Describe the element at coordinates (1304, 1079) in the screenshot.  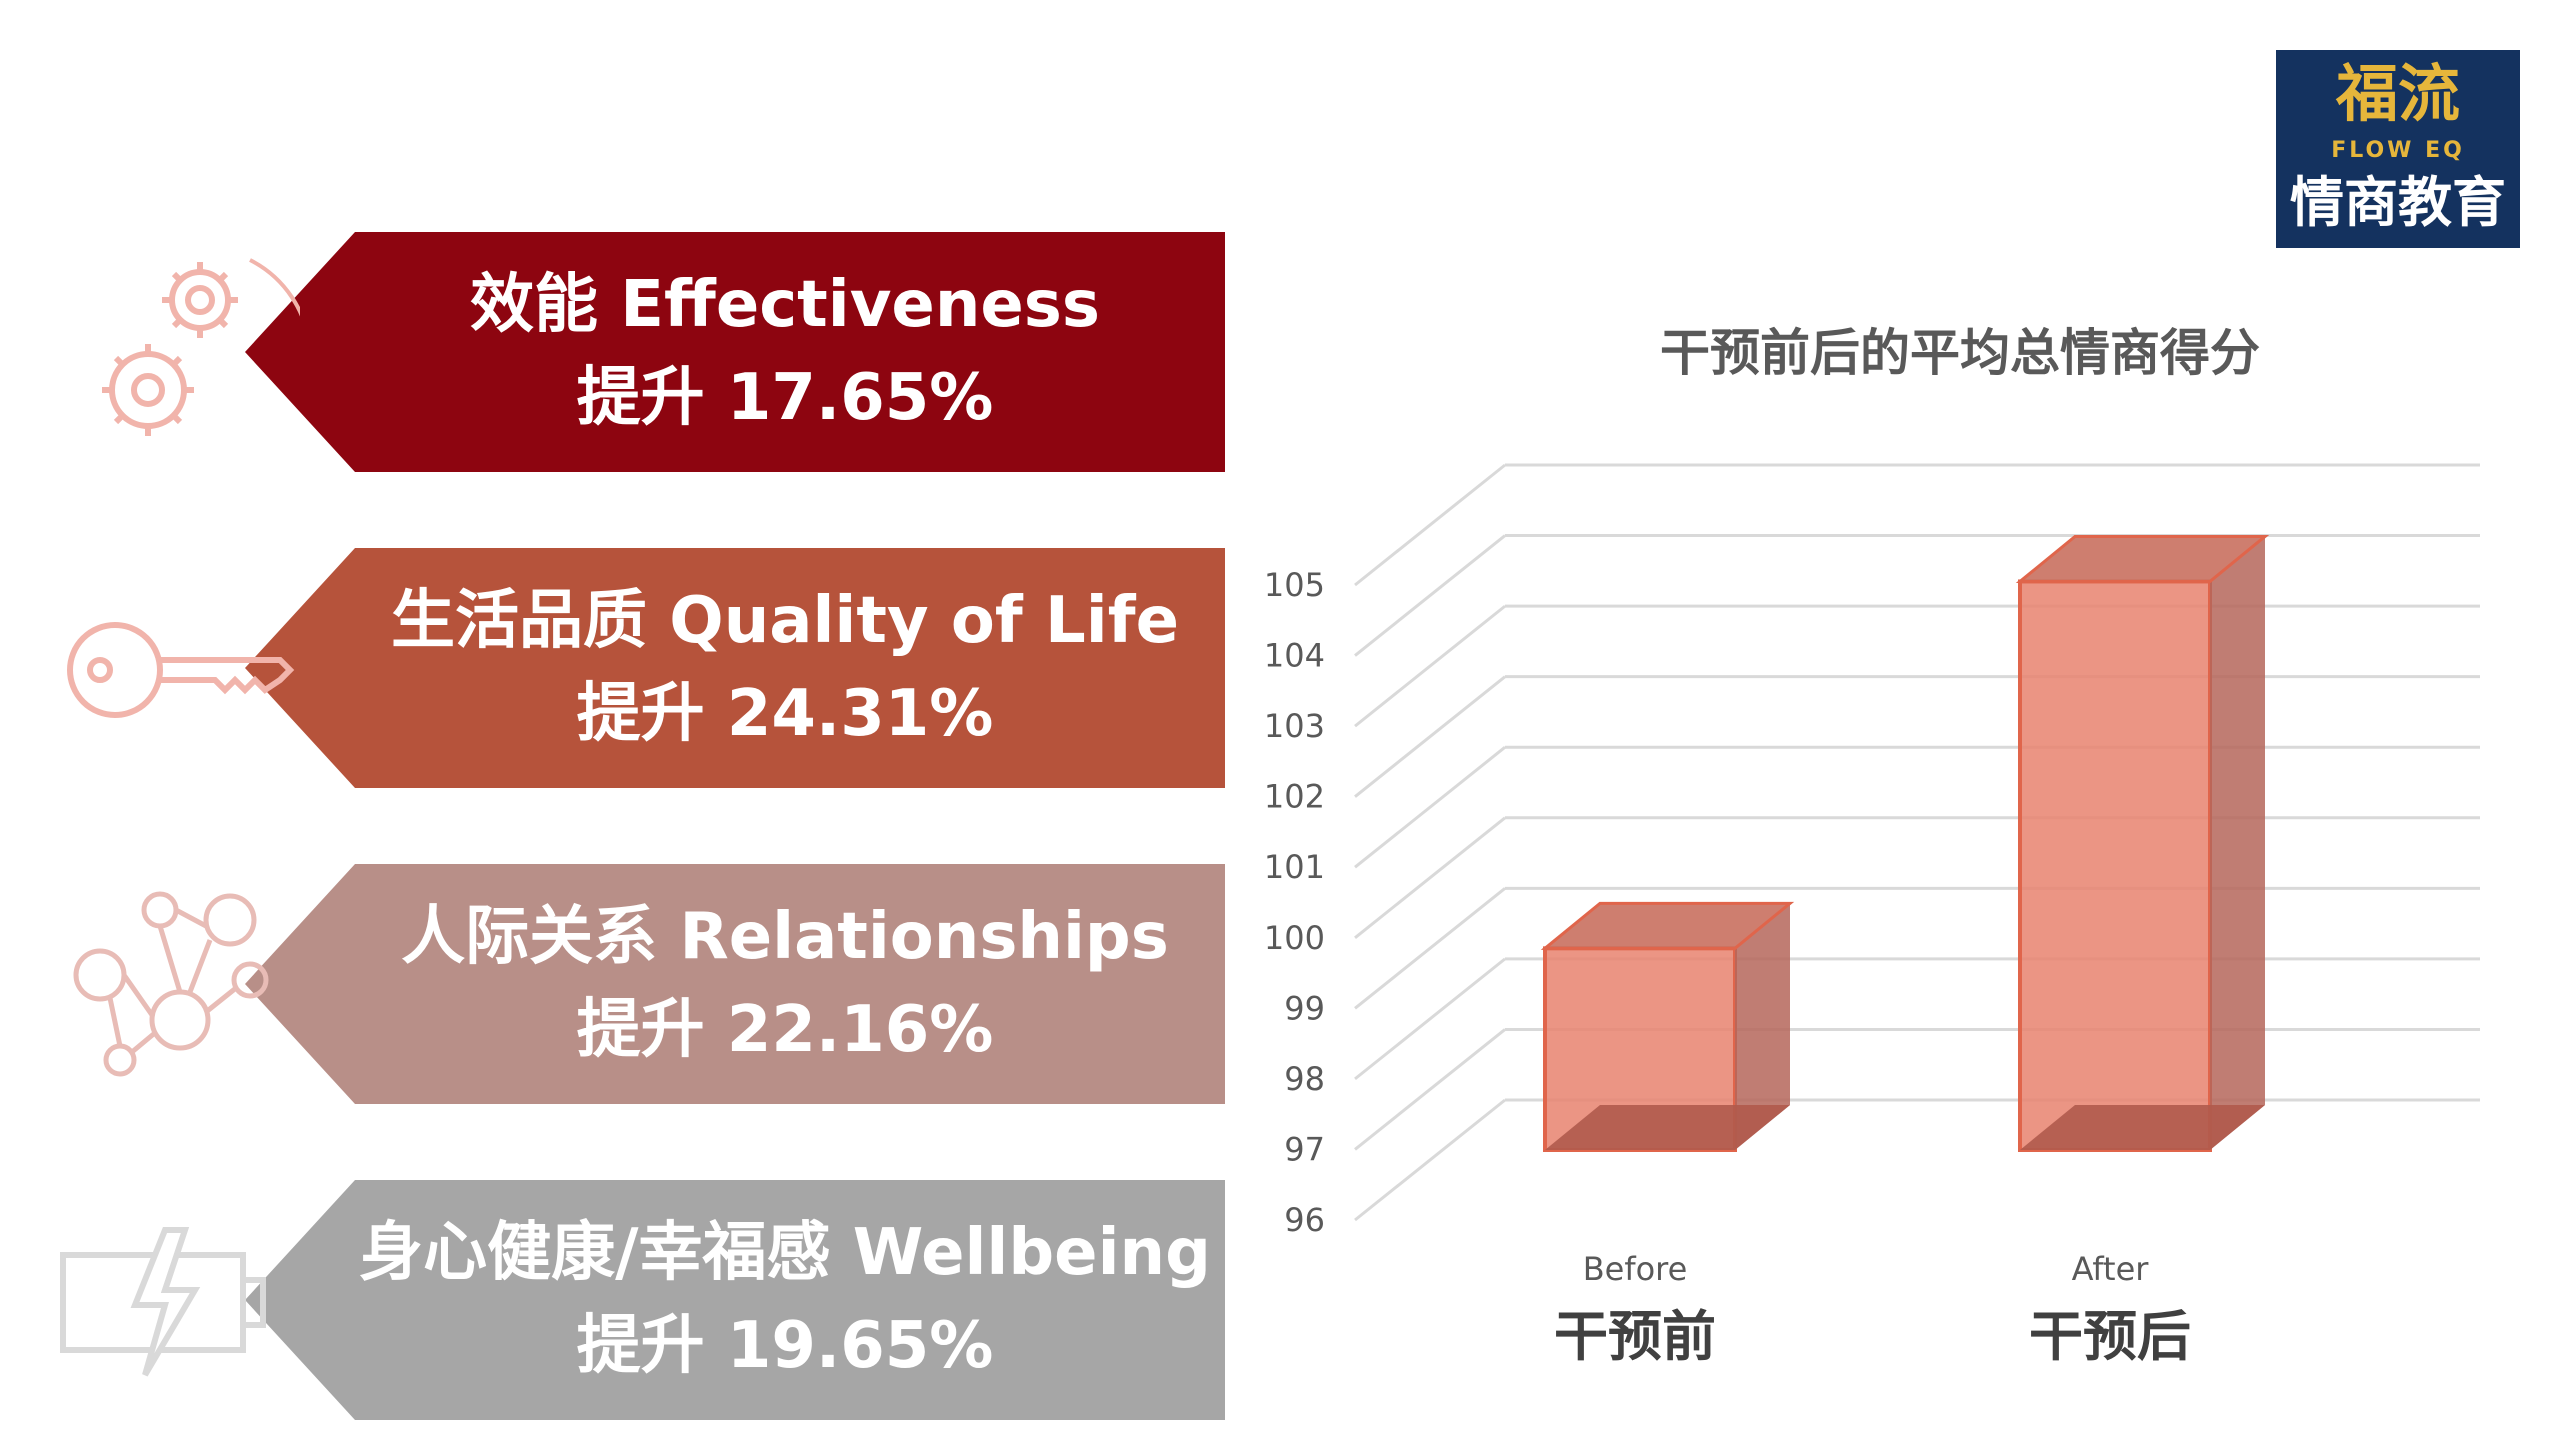
I see `y-tick-label: 98` at that location.